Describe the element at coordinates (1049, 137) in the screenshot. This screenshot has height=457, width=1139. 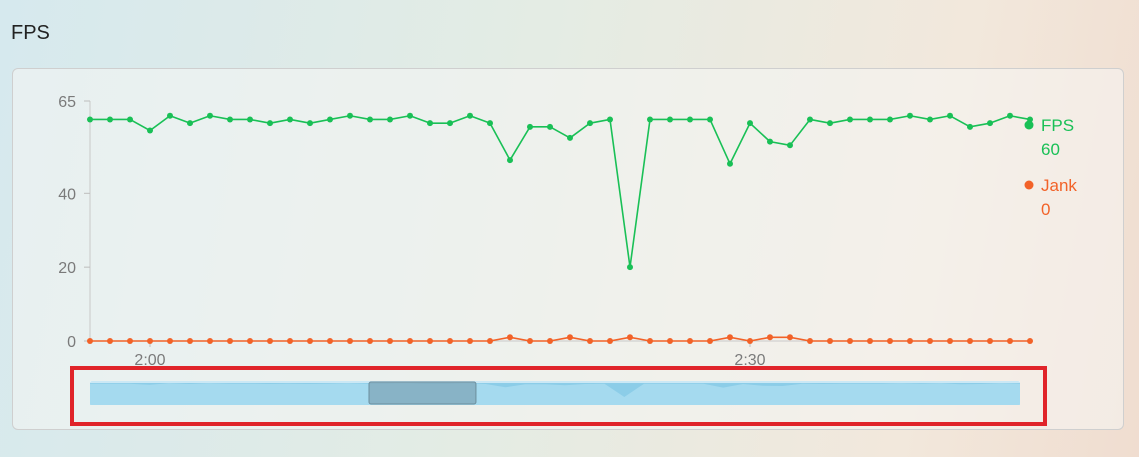
I see `legend-item-fps: FPS 60` at that location.